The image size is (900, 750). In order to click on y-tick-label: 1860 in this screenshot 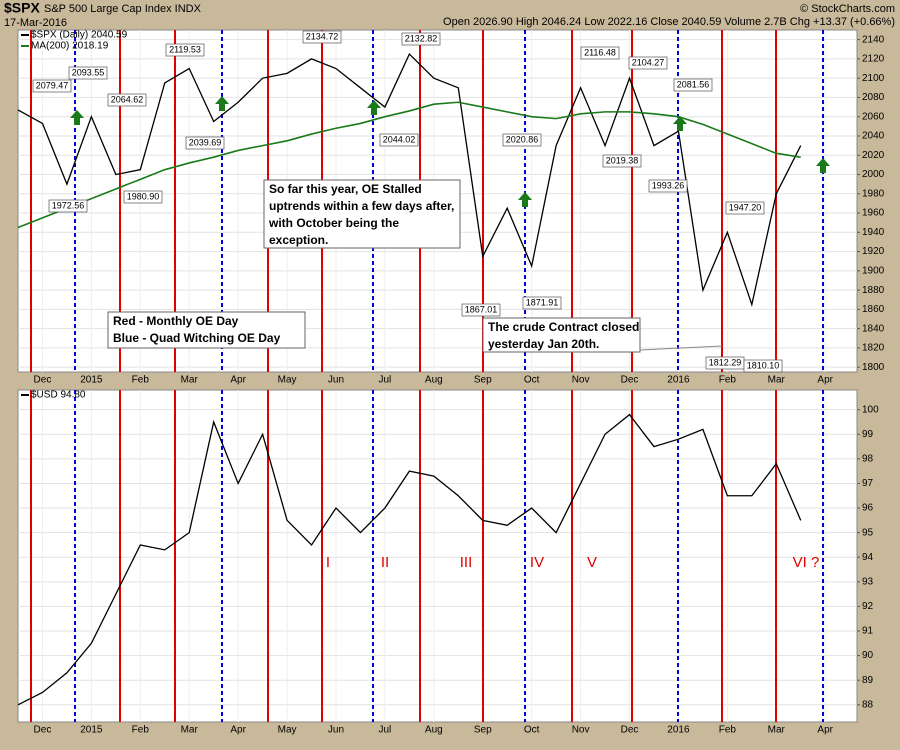, I will do `click(873, 309)`.